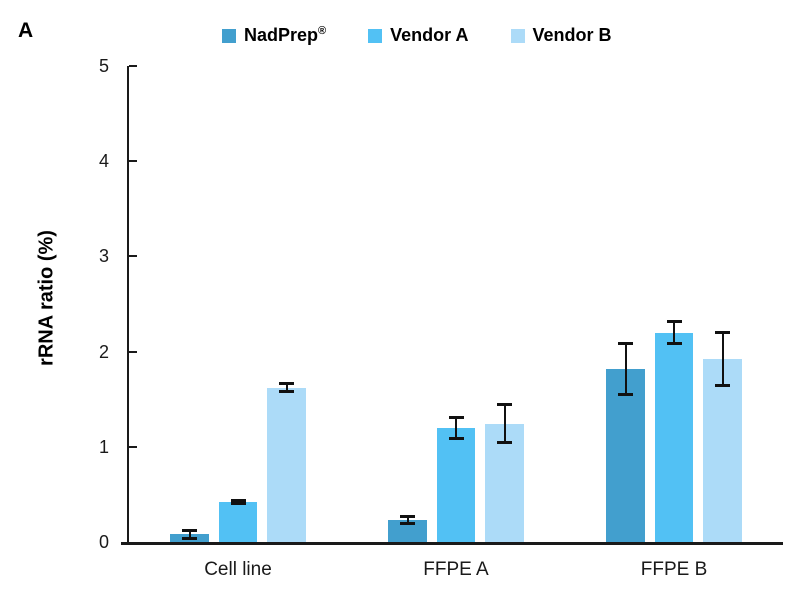 The image size is (801, 596). What do you see at coordinates (456, 569) in the screenshot?
I see `x-category-label: FFPE A` at bounding box center [456, 569].